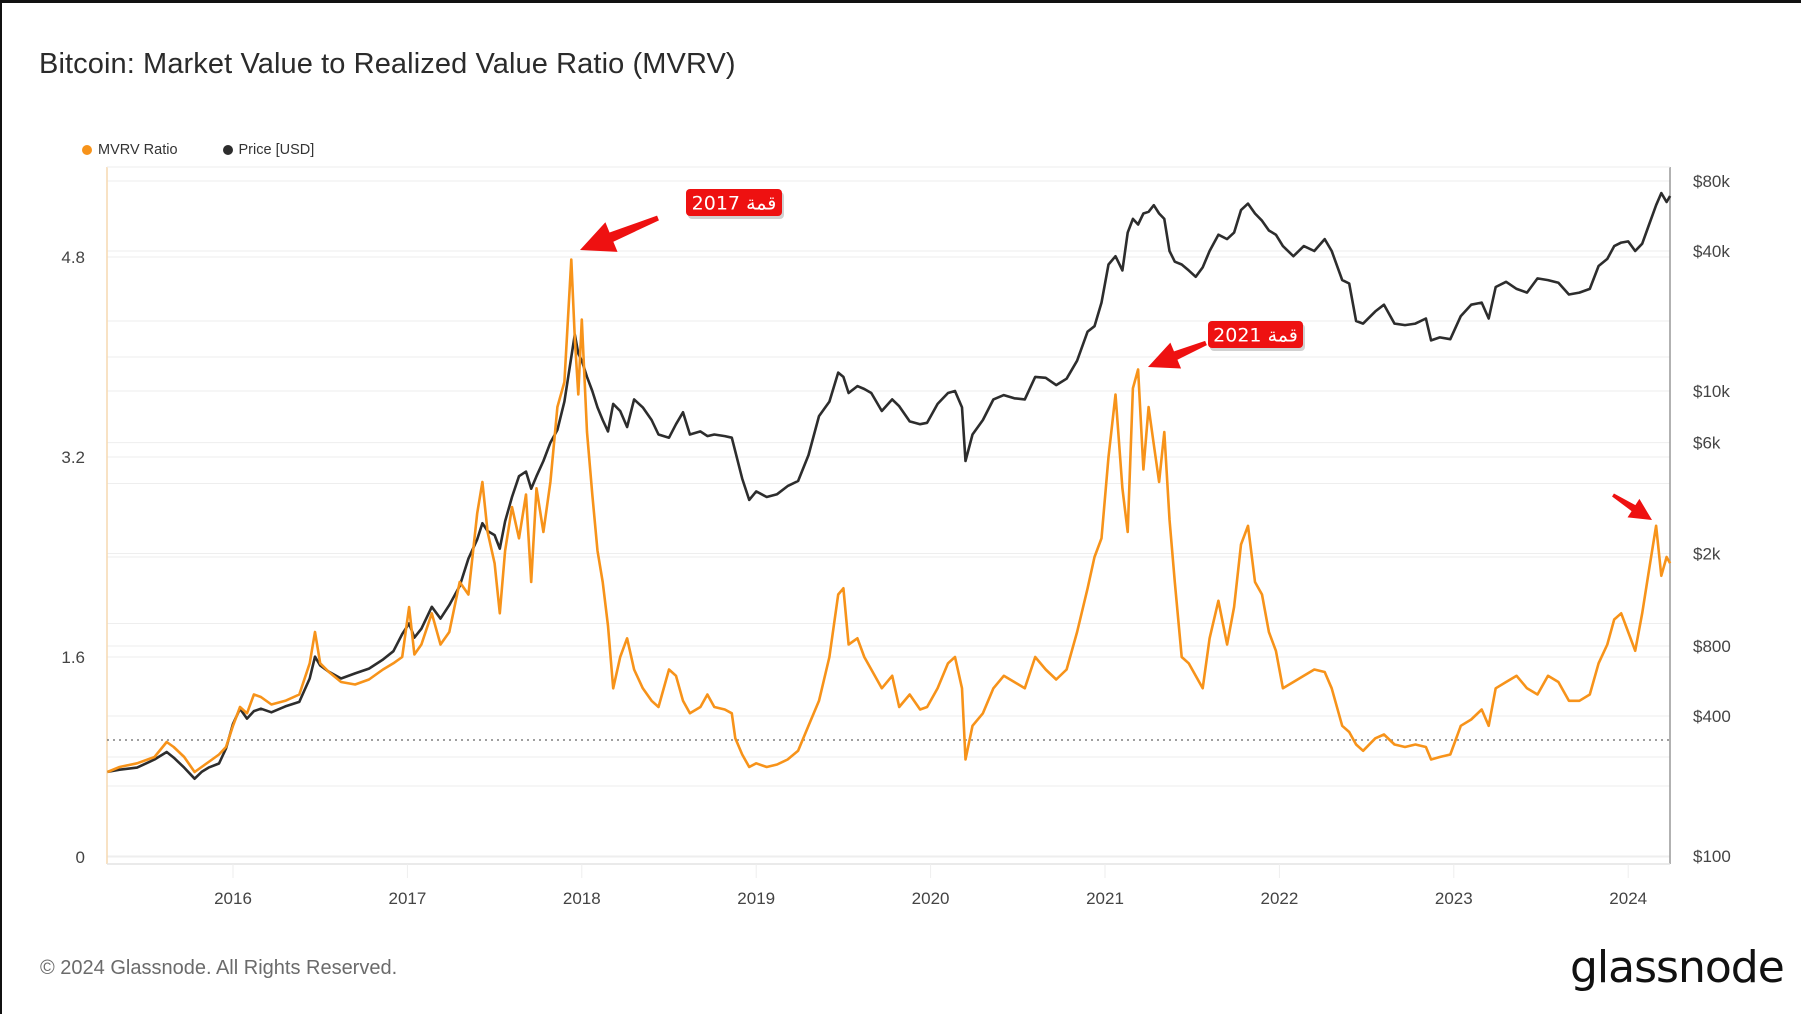 The width and height of the screenshot is (1801, 1014). I want to click on annotation-label-2017-box, so click(734, 202).